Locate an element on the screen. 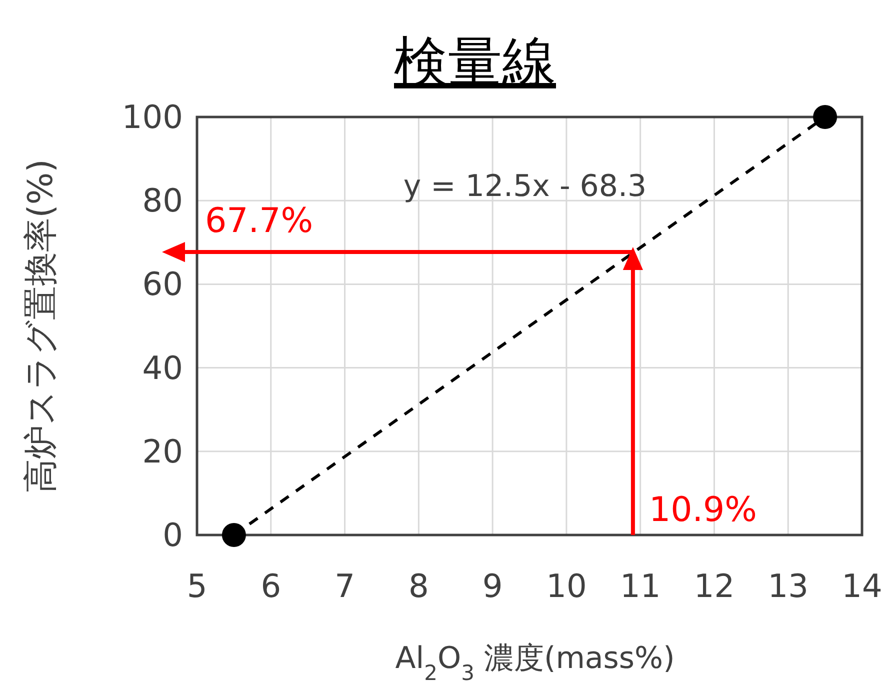 The height and width of the screenshot is (686, 895). y-tick-label: 0 is located at coordinates (172, 535).